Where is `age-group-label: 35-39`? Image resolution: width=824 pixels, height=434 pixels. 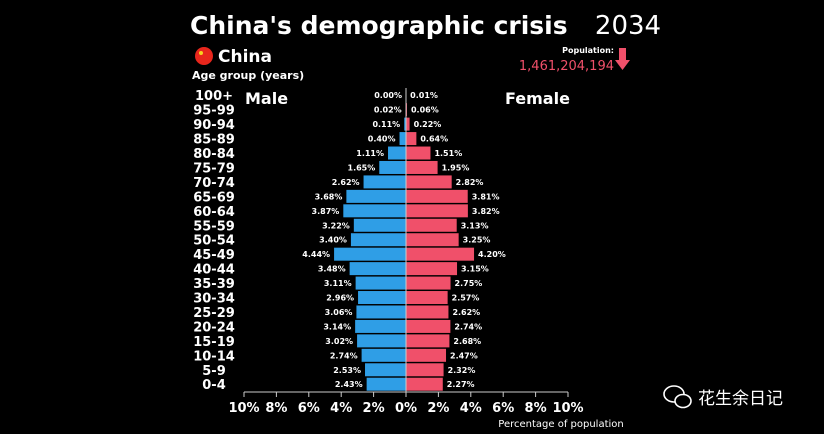
age-group-label: 35-39 is located at coordinates (214, 284).